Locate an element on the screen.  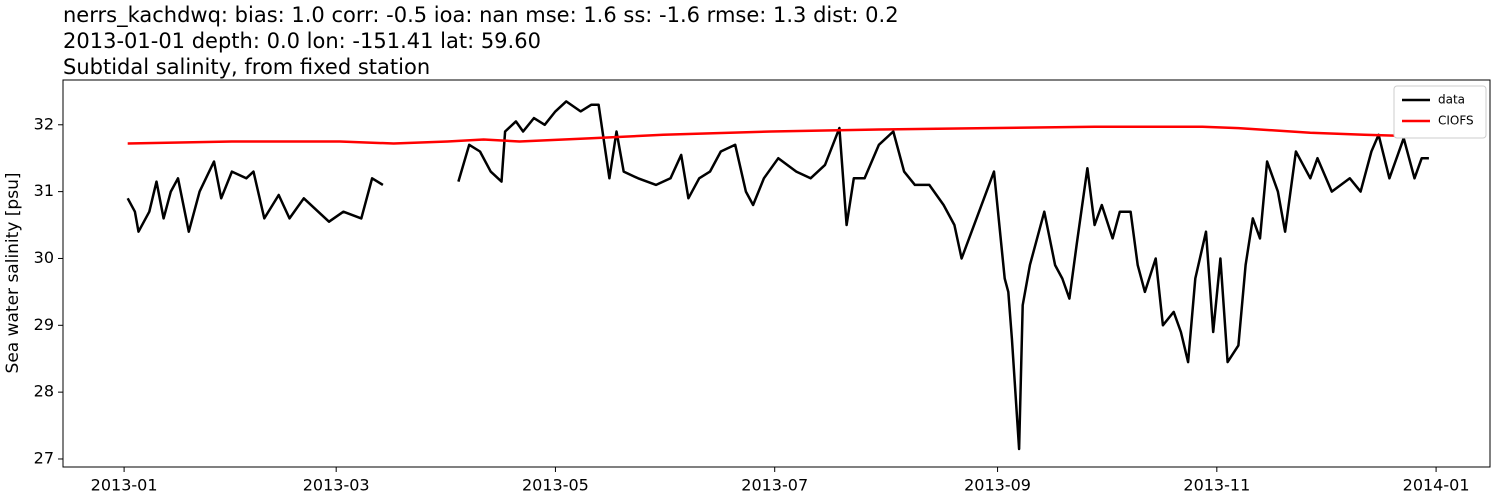
x-tick-label: 2013-01 is located at coordinates (124, 485).